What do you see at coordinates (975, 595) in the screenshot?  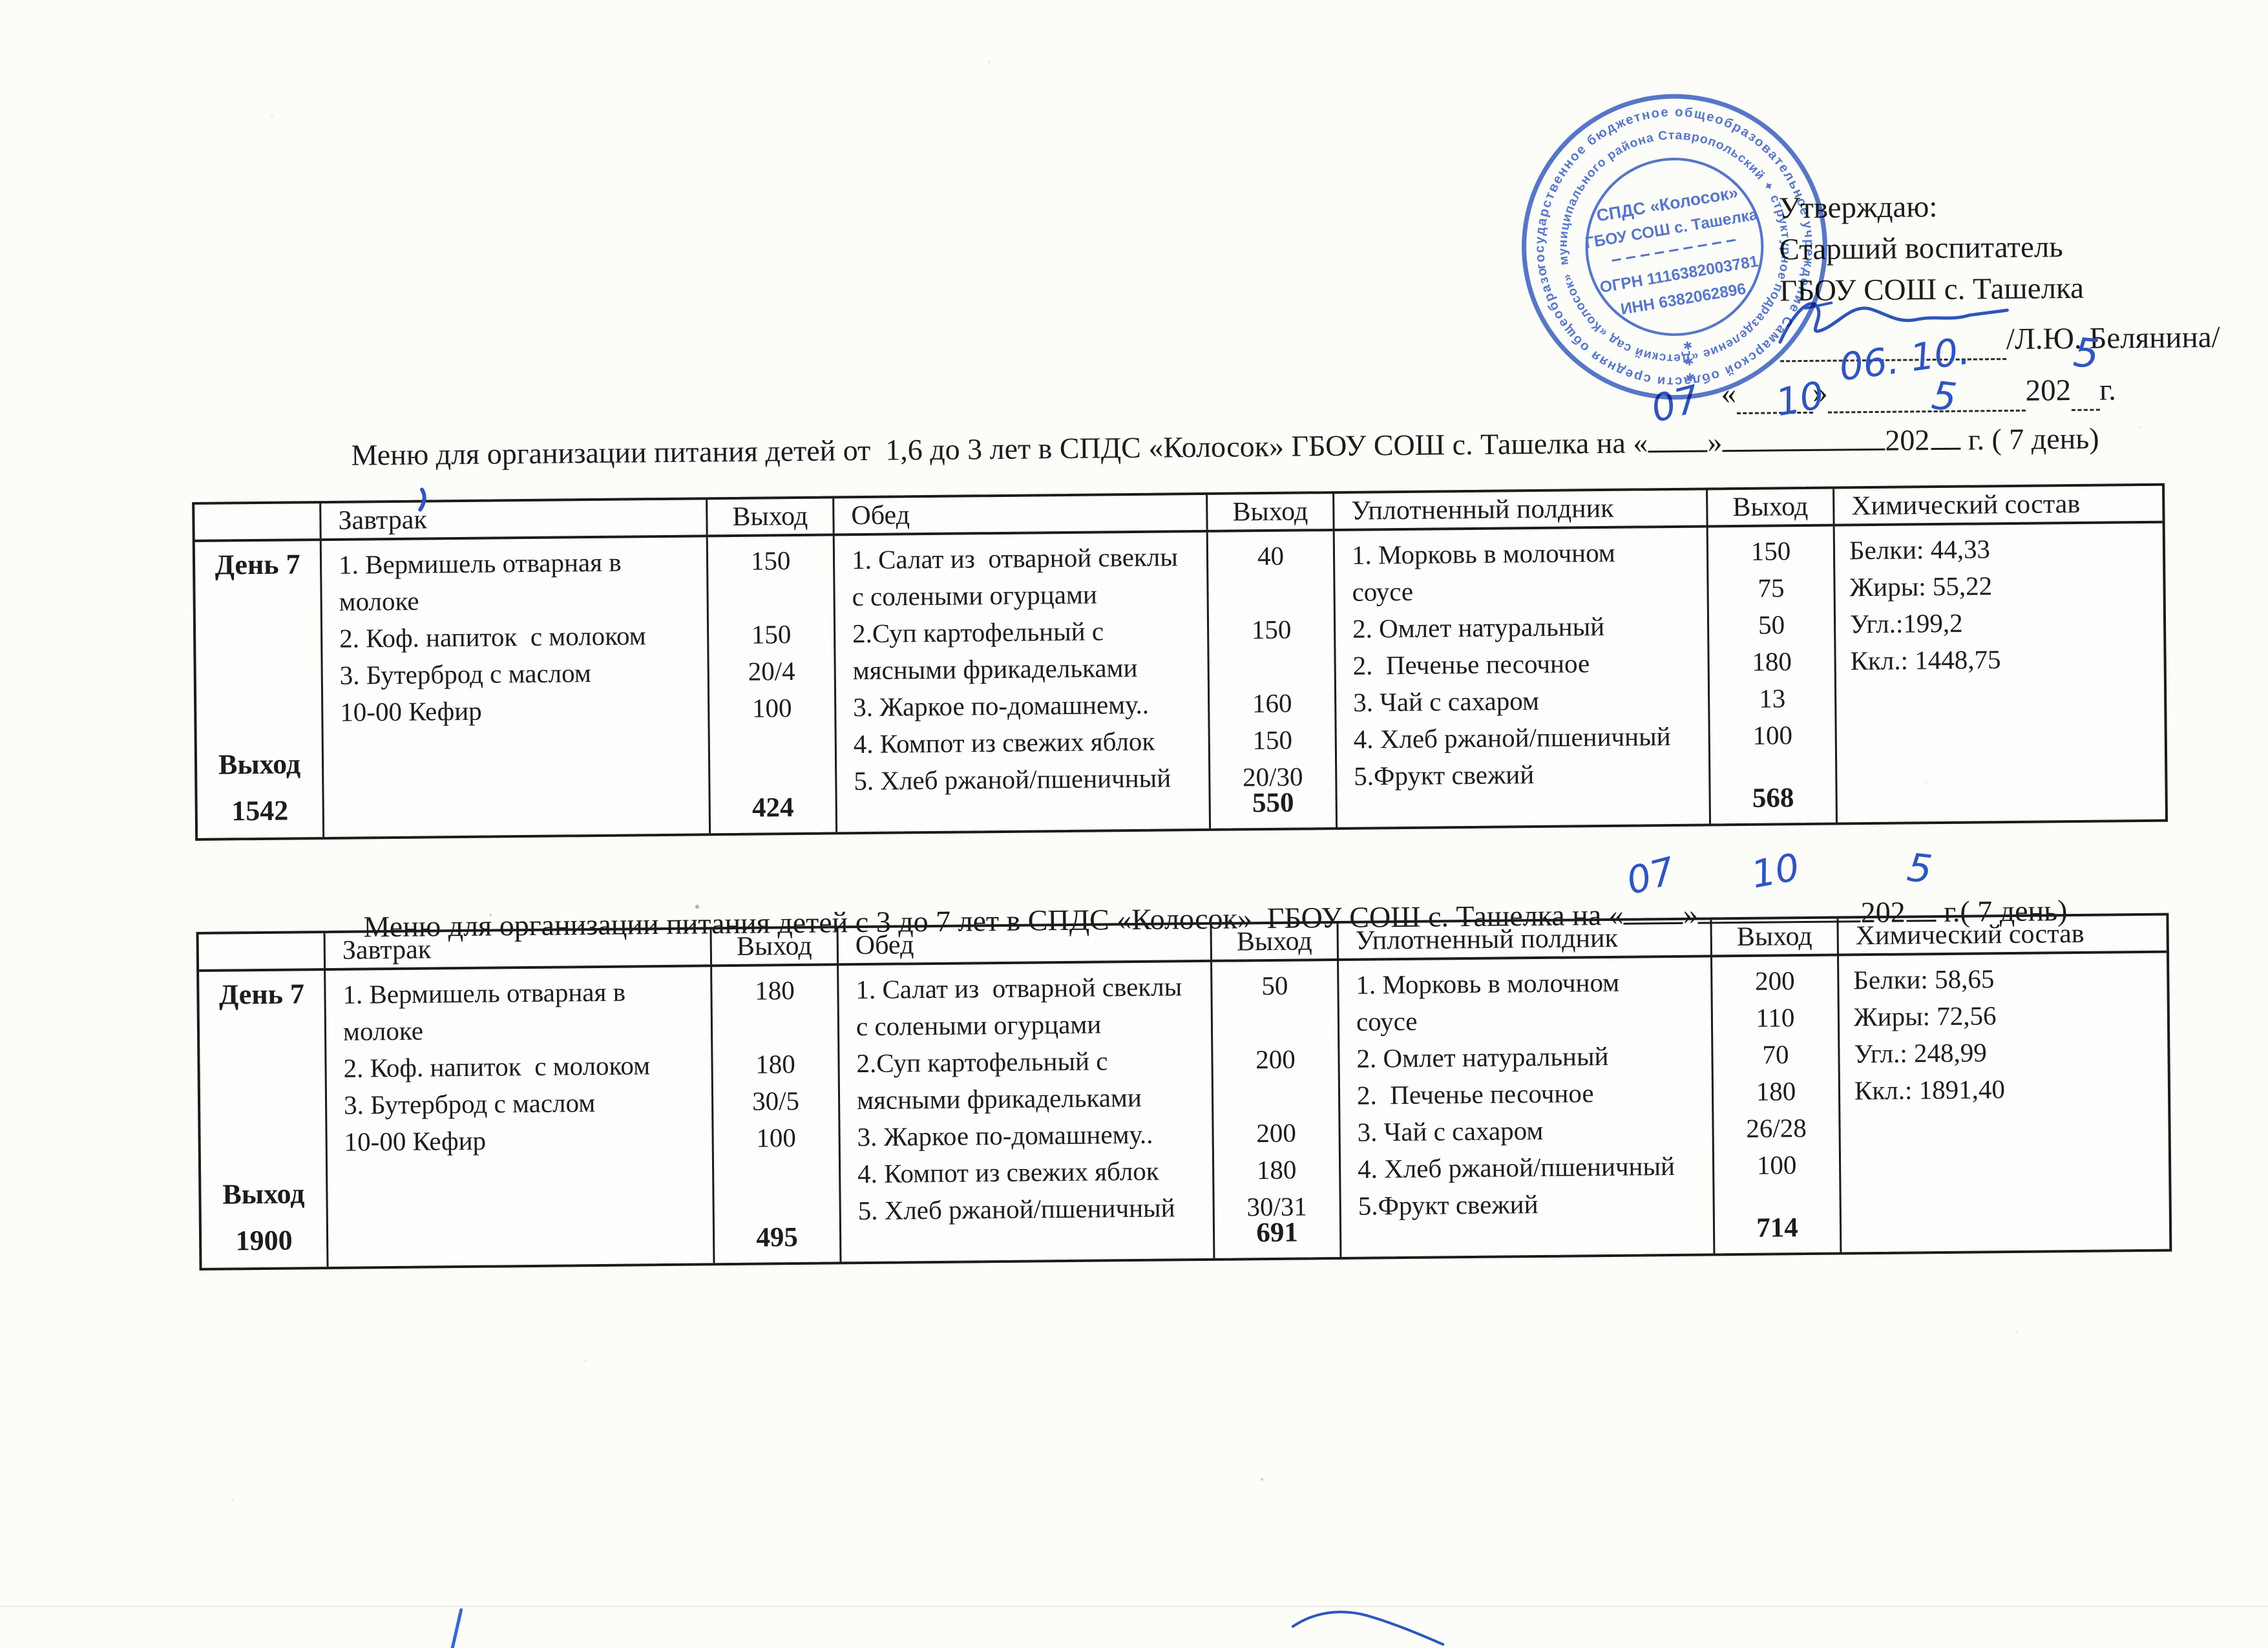 I see `menu-item-line: с солеными огурцами` at bounding box center [975, 595].